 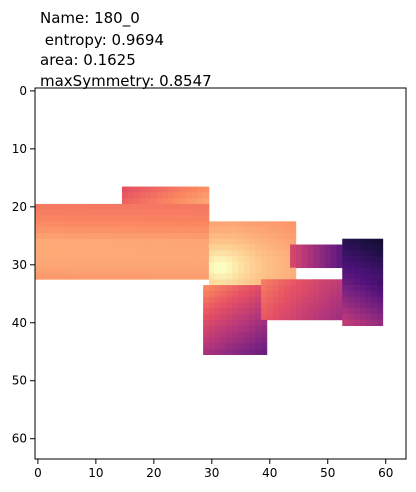 I want to click on x-tick-label: 40, so click(x=269, y=473).